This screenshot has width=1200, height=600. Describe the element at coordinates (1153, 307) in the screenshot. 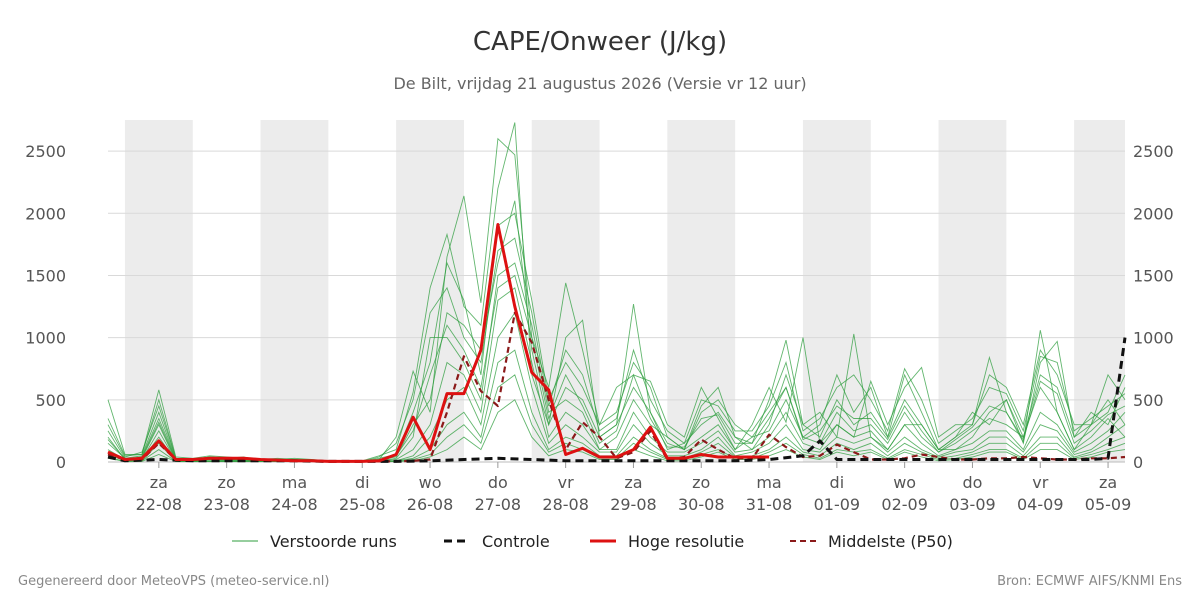

I see `y-axis-right: 0 500 1000 1500 2000 2500` at that location.